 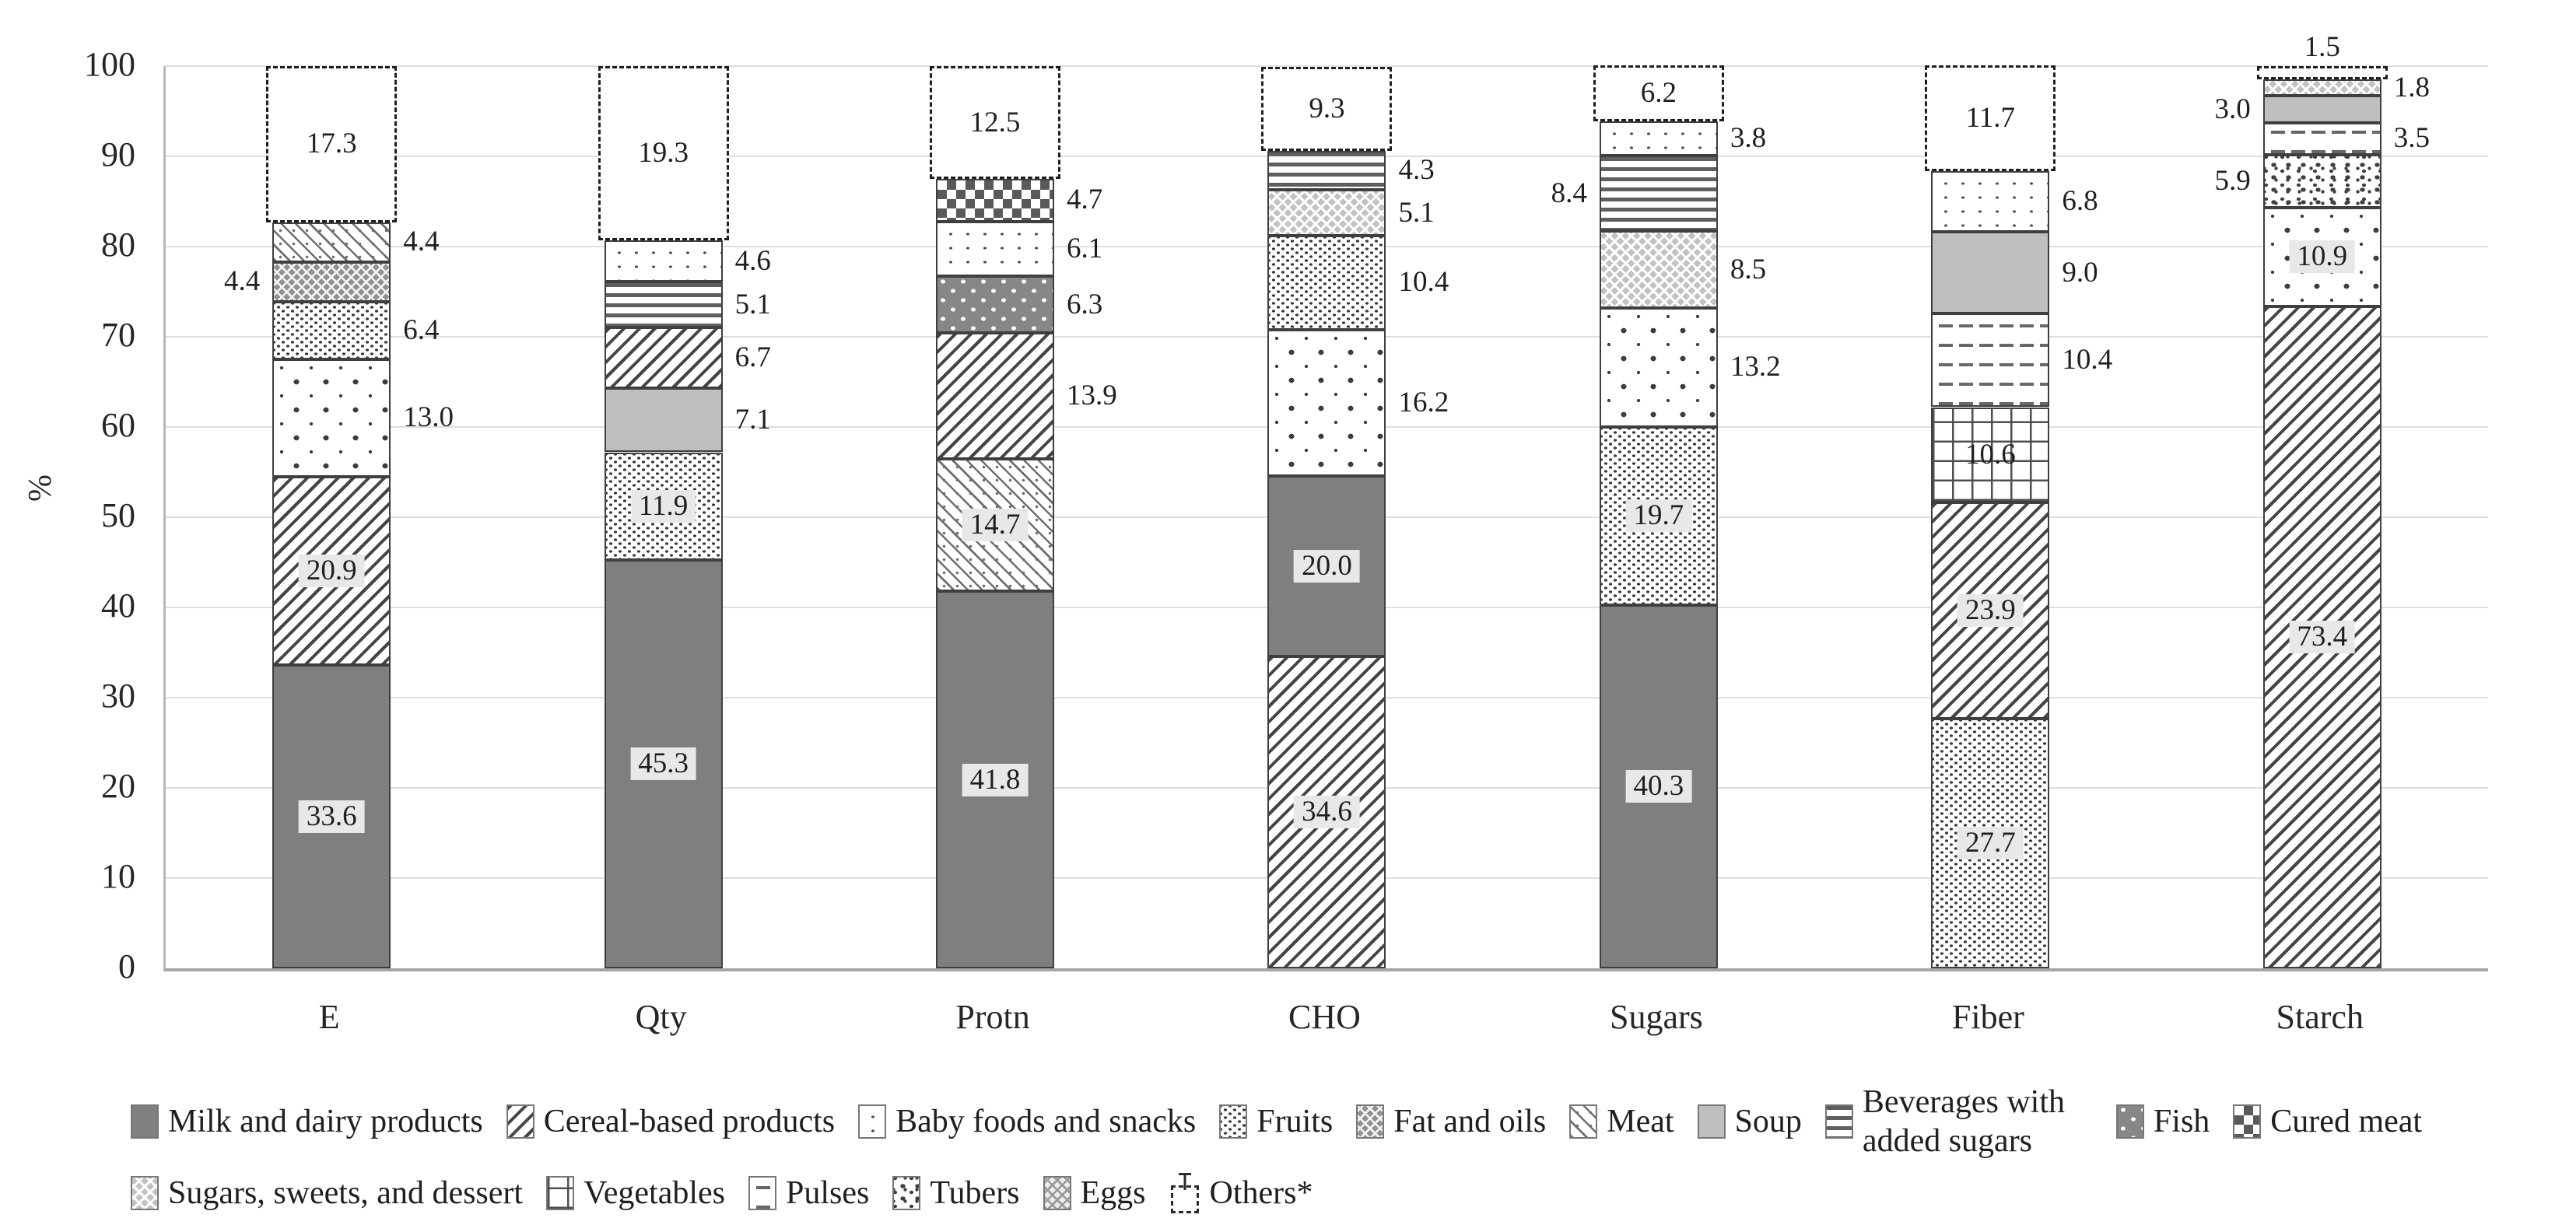 What do you see at coordinates (1326, 402) in the screenshot?
I see `segment-CHO-baby-foods-and-snacks` at bounding box center [1326, 402].